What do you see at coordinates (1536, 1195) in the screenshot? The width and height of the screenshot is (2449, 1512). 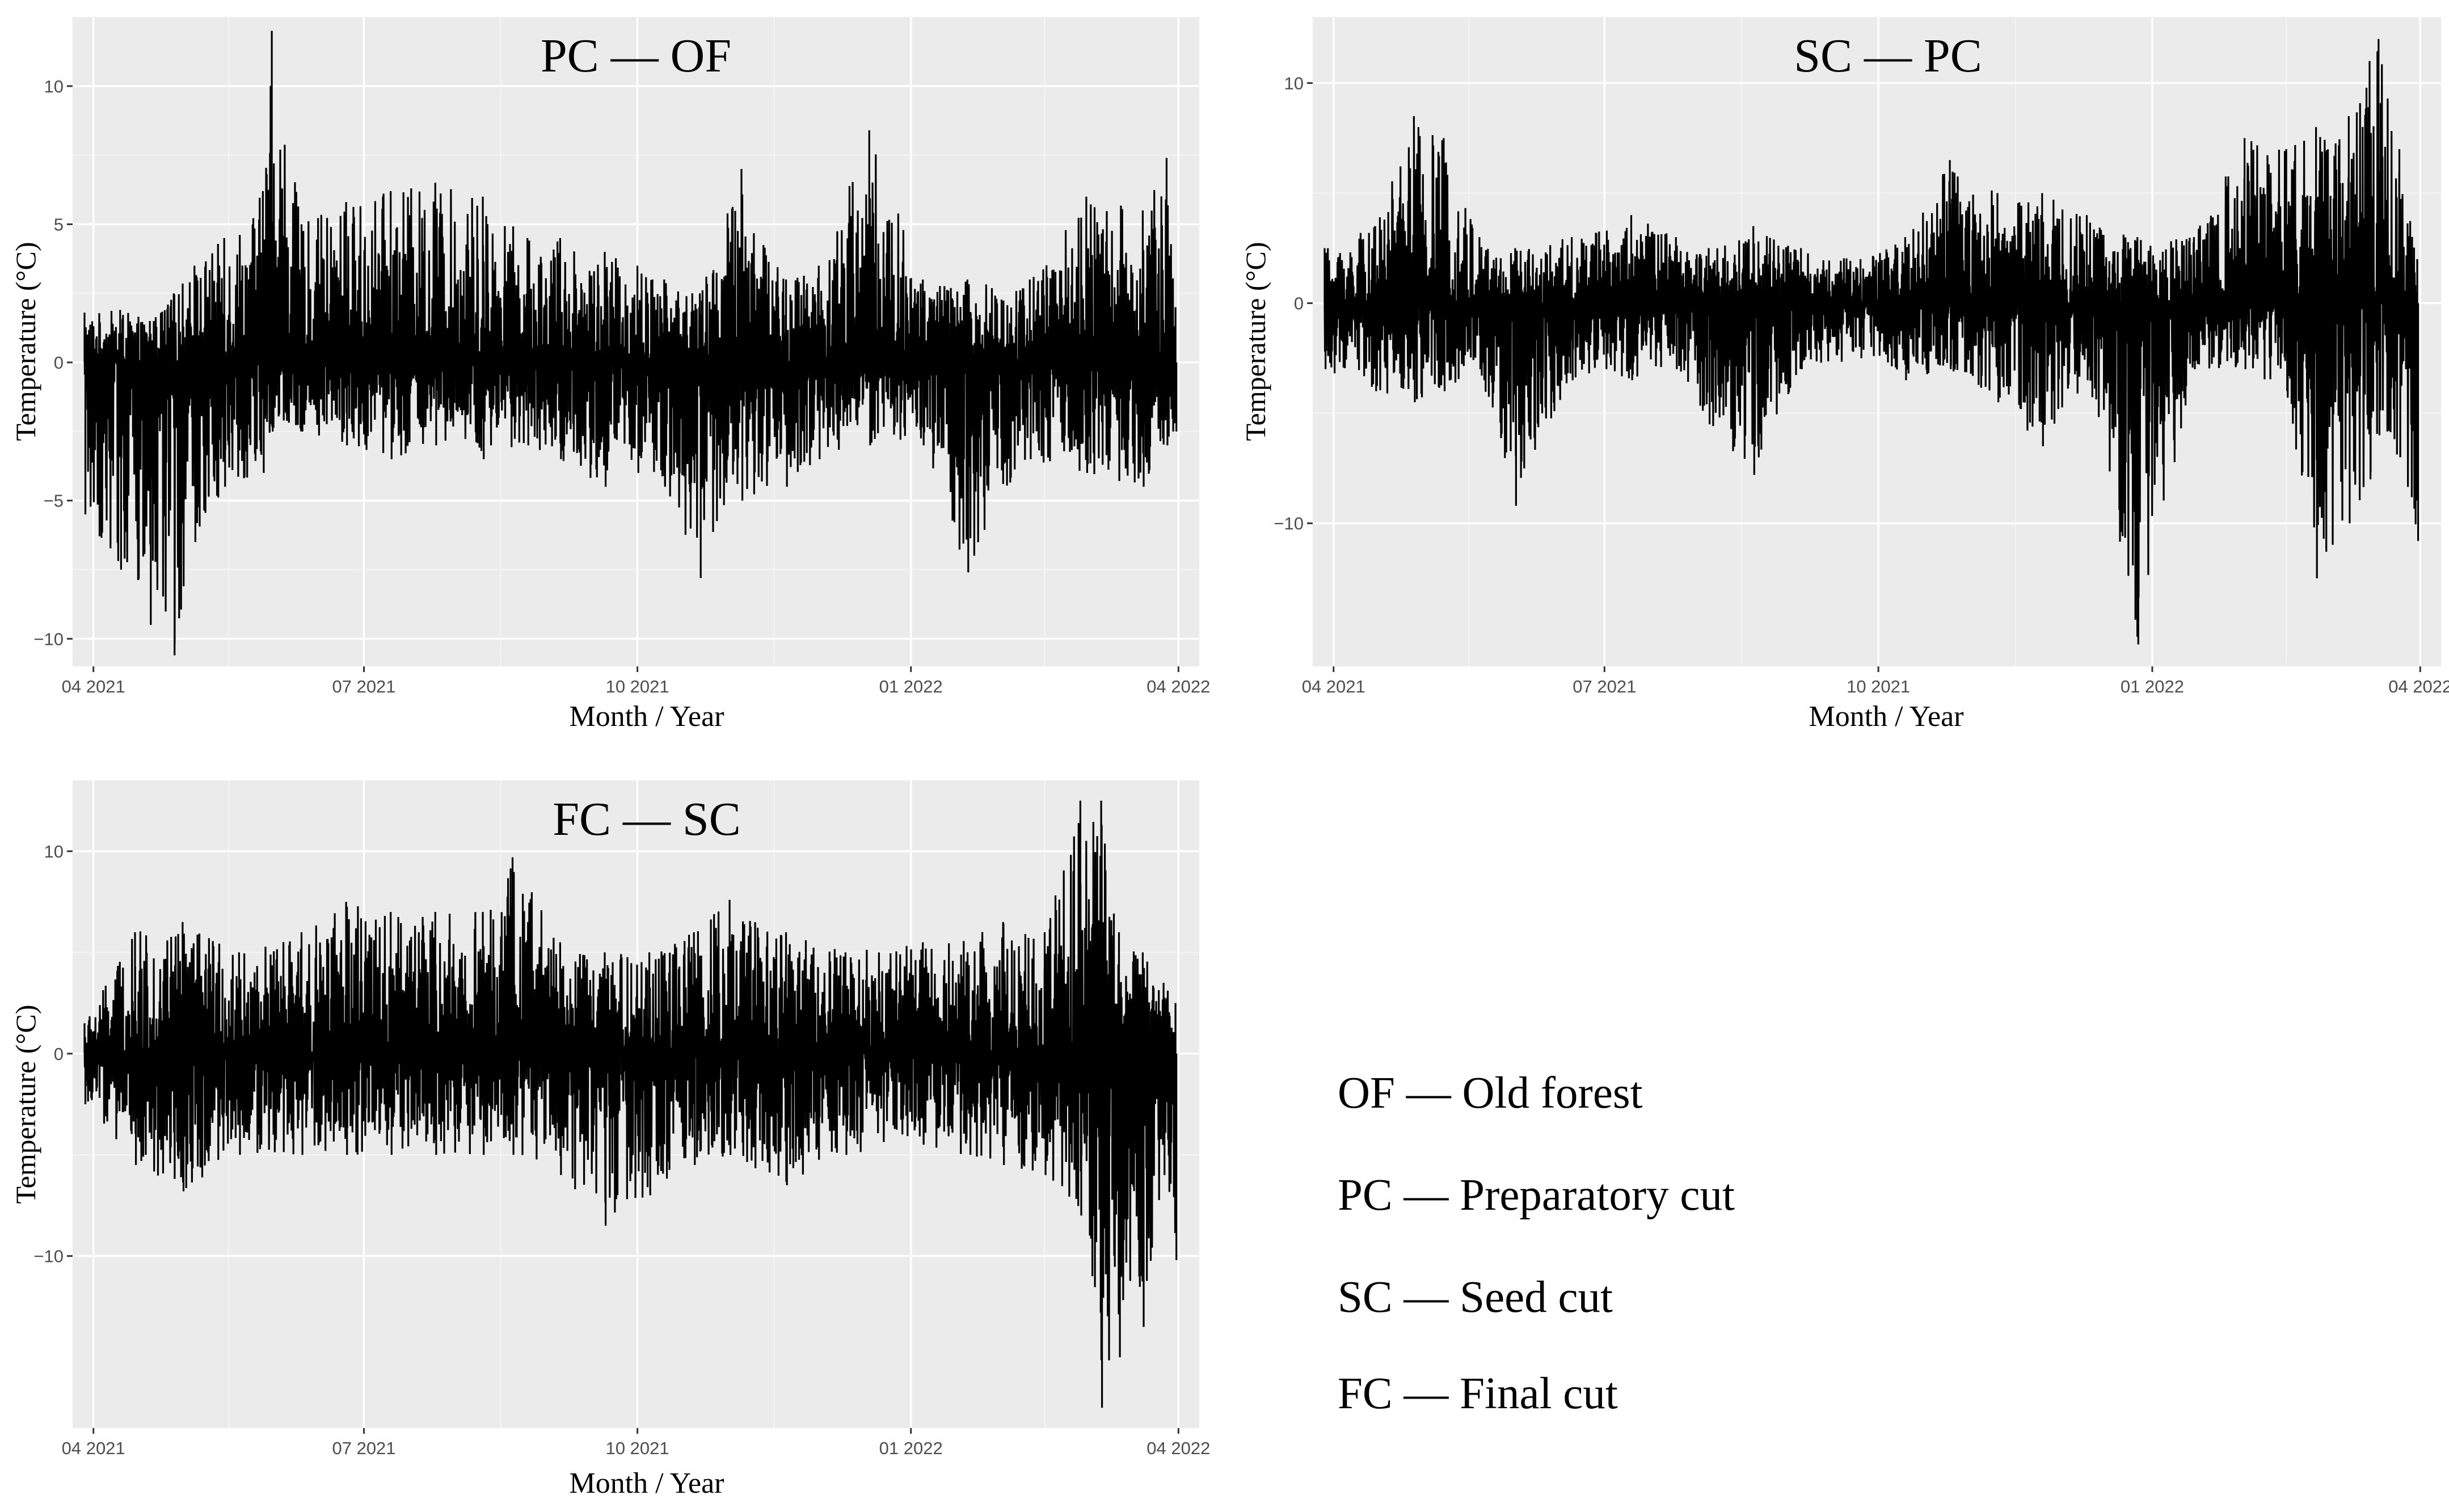 I see `legend-item-pc: PC — Preparatory cut` at bounding box center [1536, 1195].